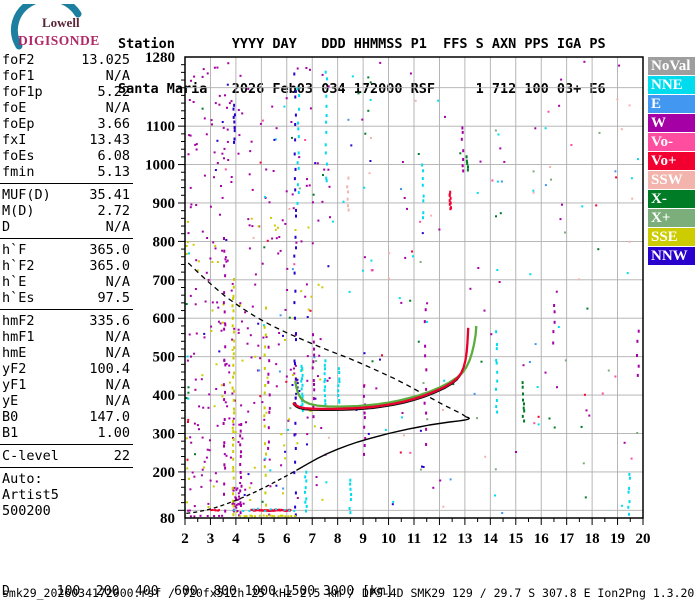 The image size is (700, 600). Describe the element at coordinates (113, 433) in the screenshot. I see `param-value: 1.00` at that location.